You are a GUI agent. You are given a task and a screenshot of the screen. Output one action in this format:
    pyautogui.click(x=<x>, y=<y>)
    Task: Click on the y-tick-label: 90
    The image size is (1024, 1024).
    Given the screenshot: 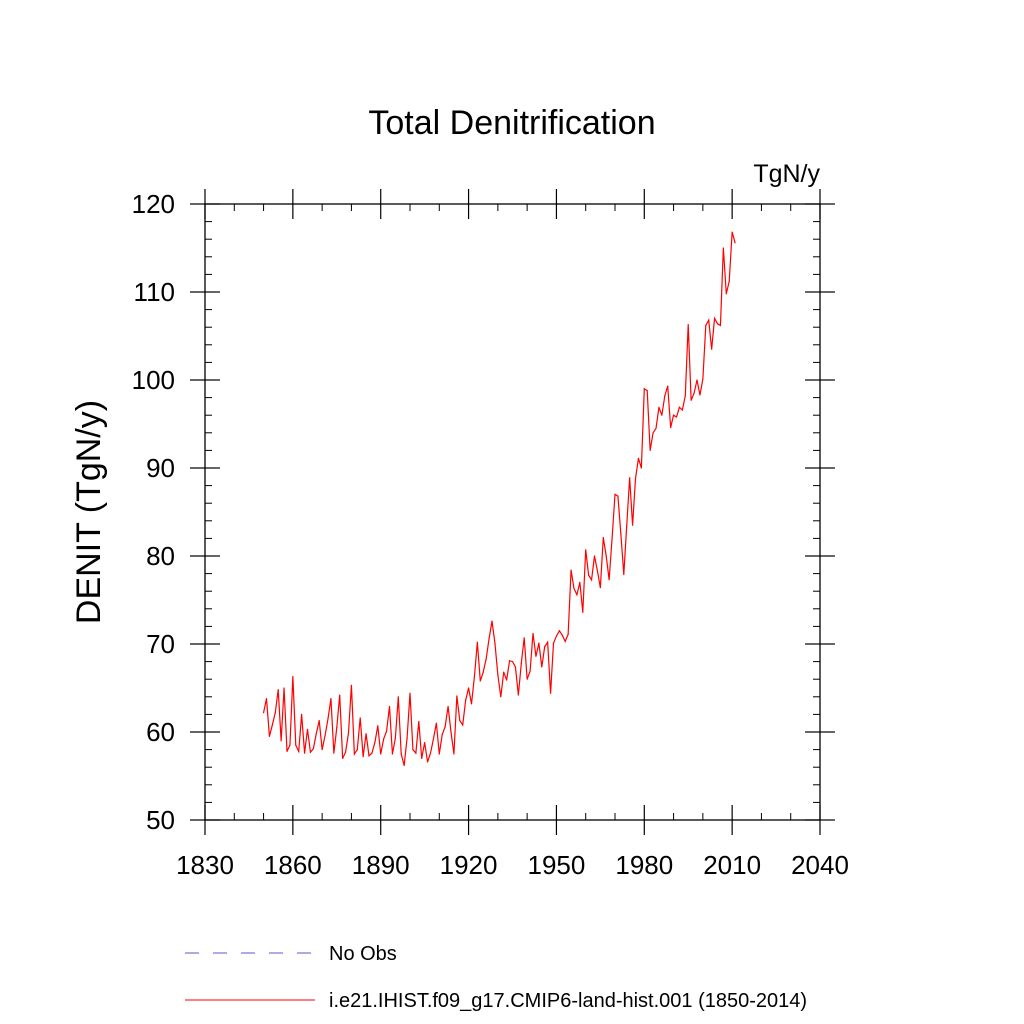 What is the action you would take?
    pyautogui.click(x=160, y=468)
    